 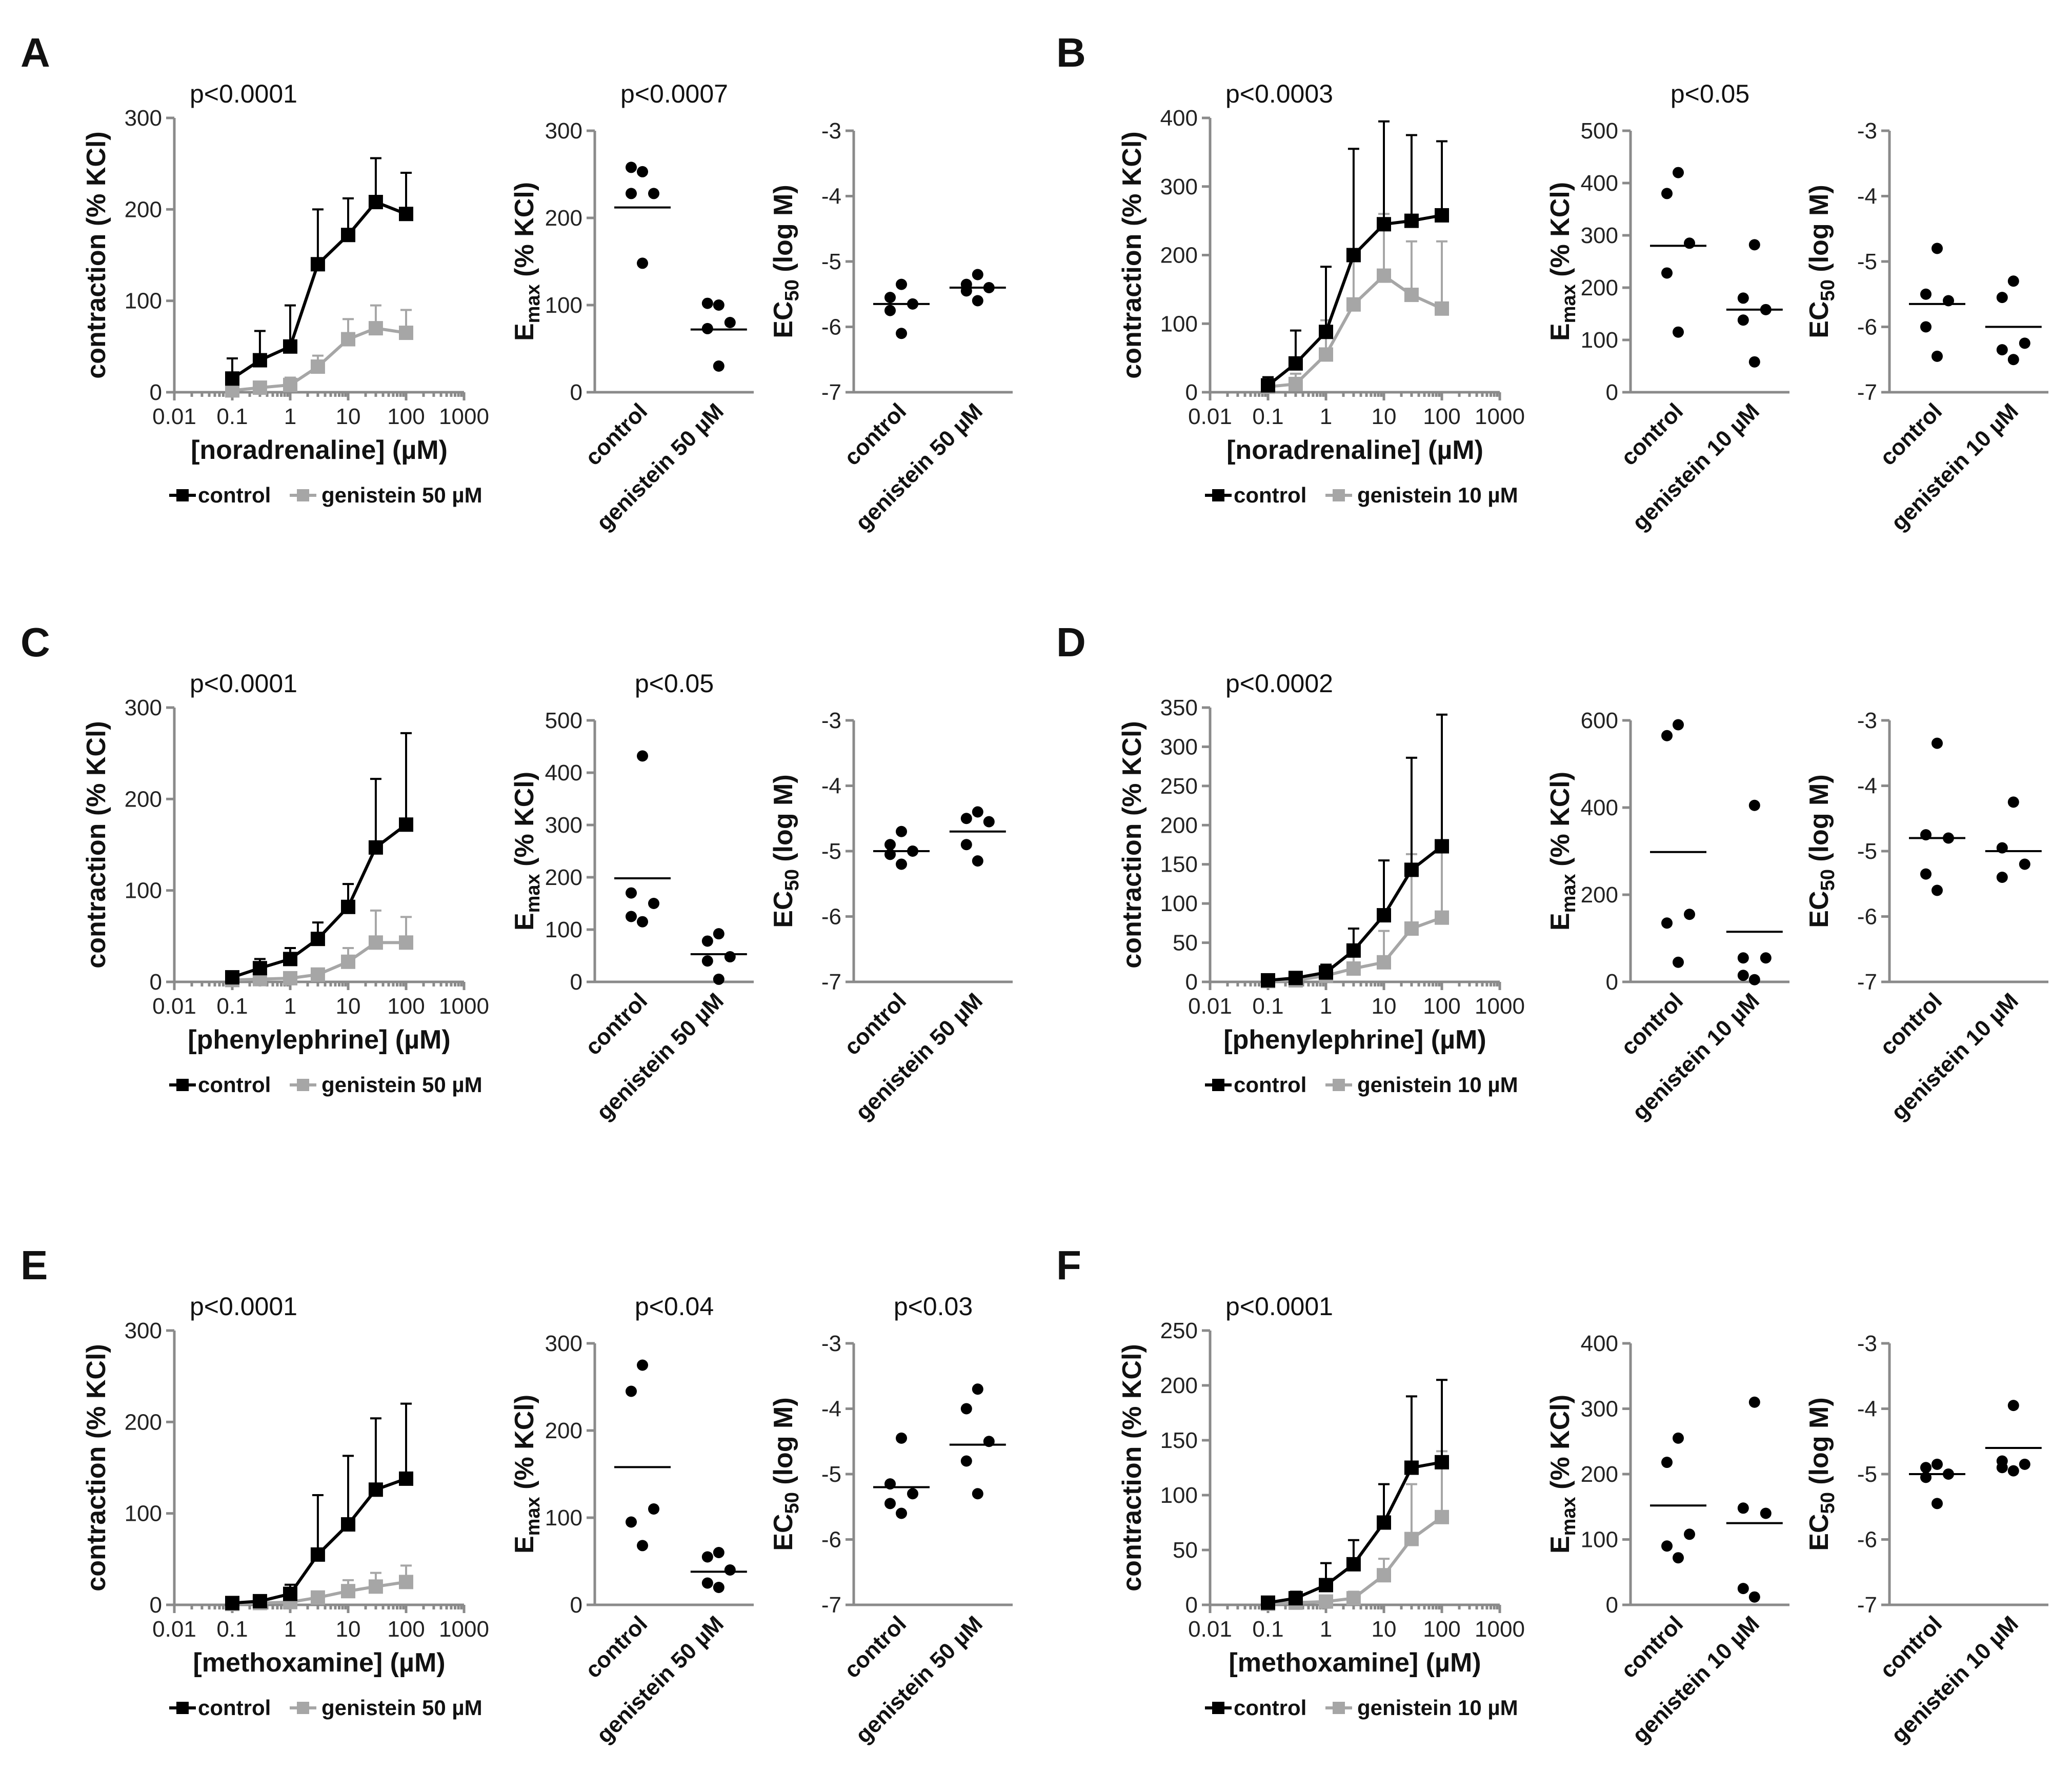 I want to click on curve-x-tick-label: 1000, so click(x=1500, y=1007).